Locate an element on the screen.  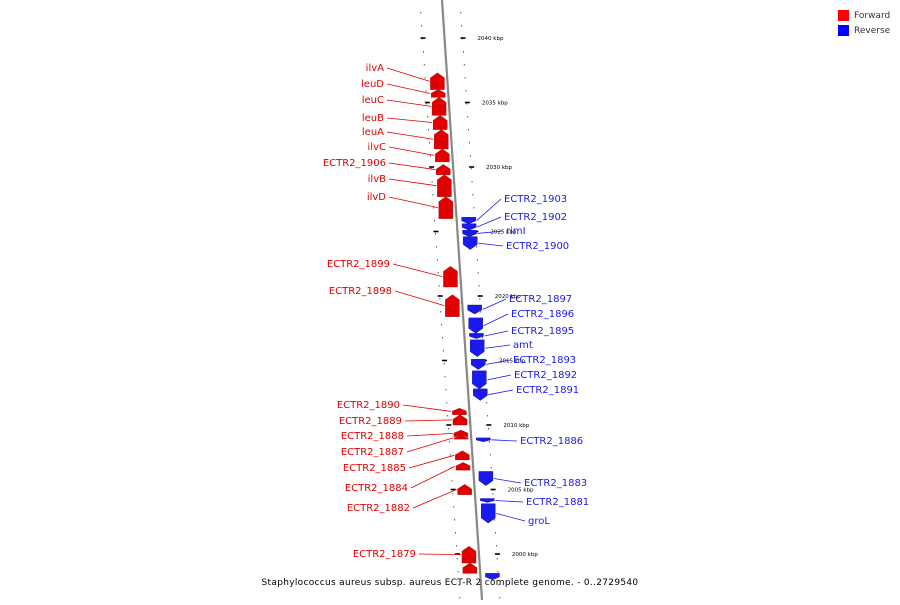
gene-label-ECTR2_1906: ECTR2_1906 is located at coordinates (354, 163).